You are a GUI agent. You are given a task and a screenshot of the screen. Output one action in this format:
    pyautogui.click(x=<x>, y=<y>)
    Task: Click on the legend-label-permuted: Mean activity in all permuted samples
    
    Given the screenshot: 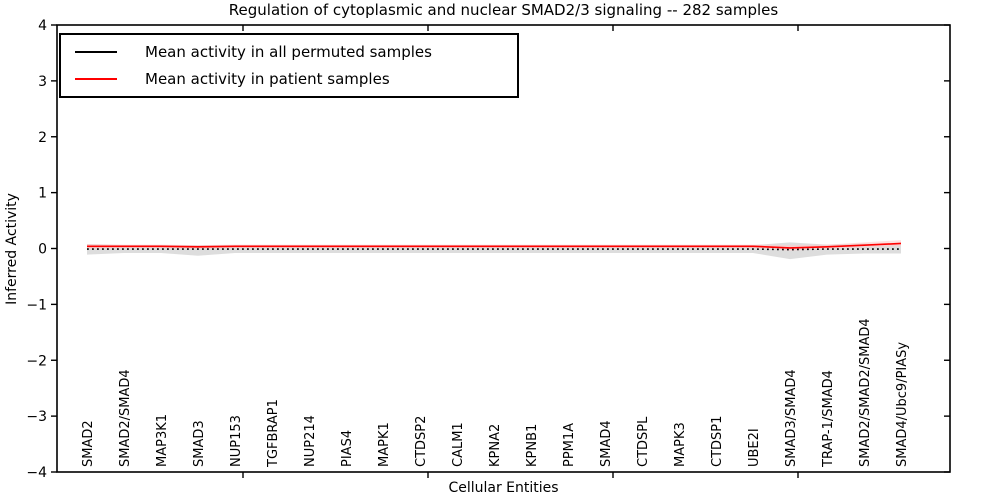 What is the action you would take?
    pyautogui.click(x=288, y=52)
    